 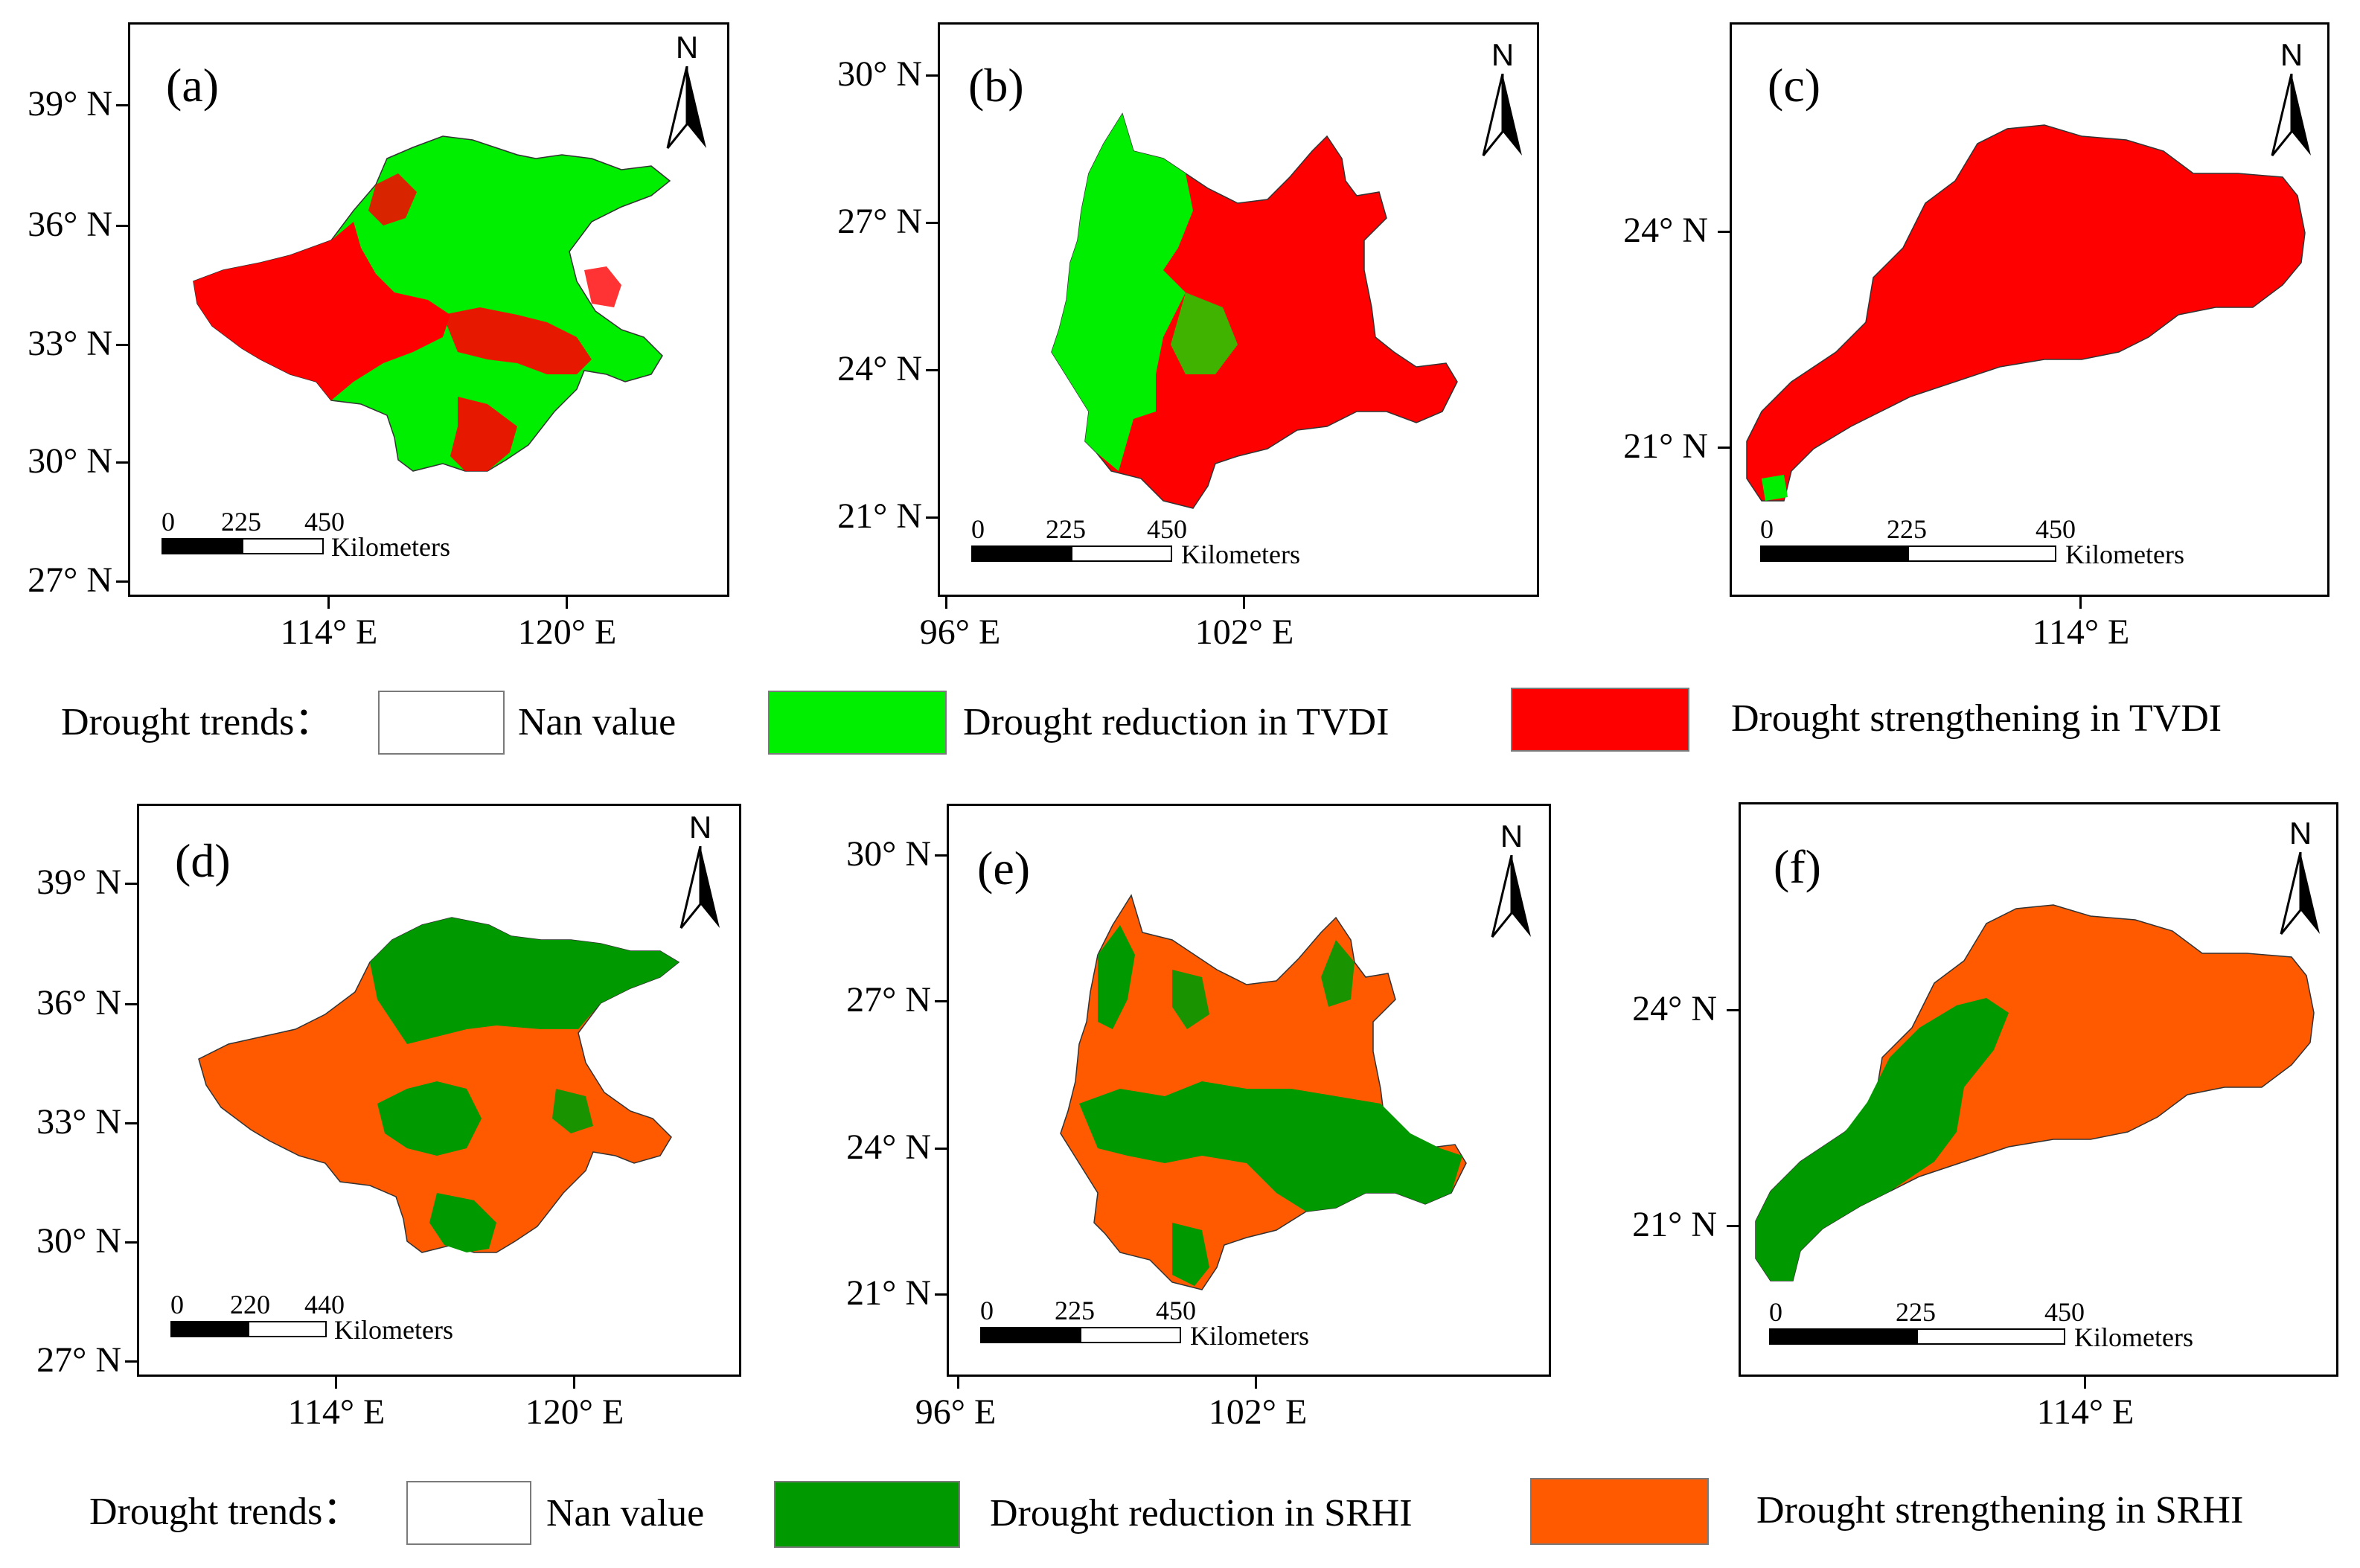 I want to click on x-tick-label: 102° E, so click(x=1258, y=1412).